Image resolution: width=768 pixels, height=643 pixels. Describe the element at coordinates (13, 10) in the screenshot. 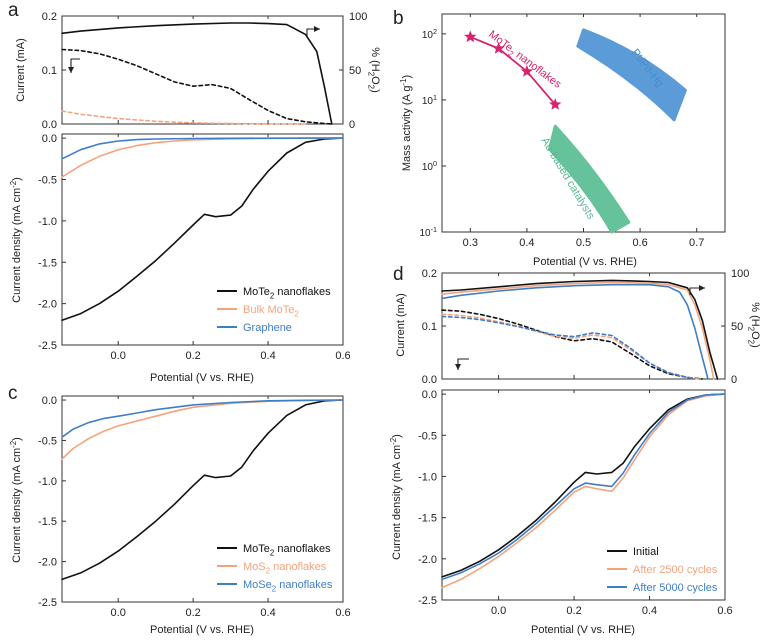

I see `panel-label-a: a` at that location.